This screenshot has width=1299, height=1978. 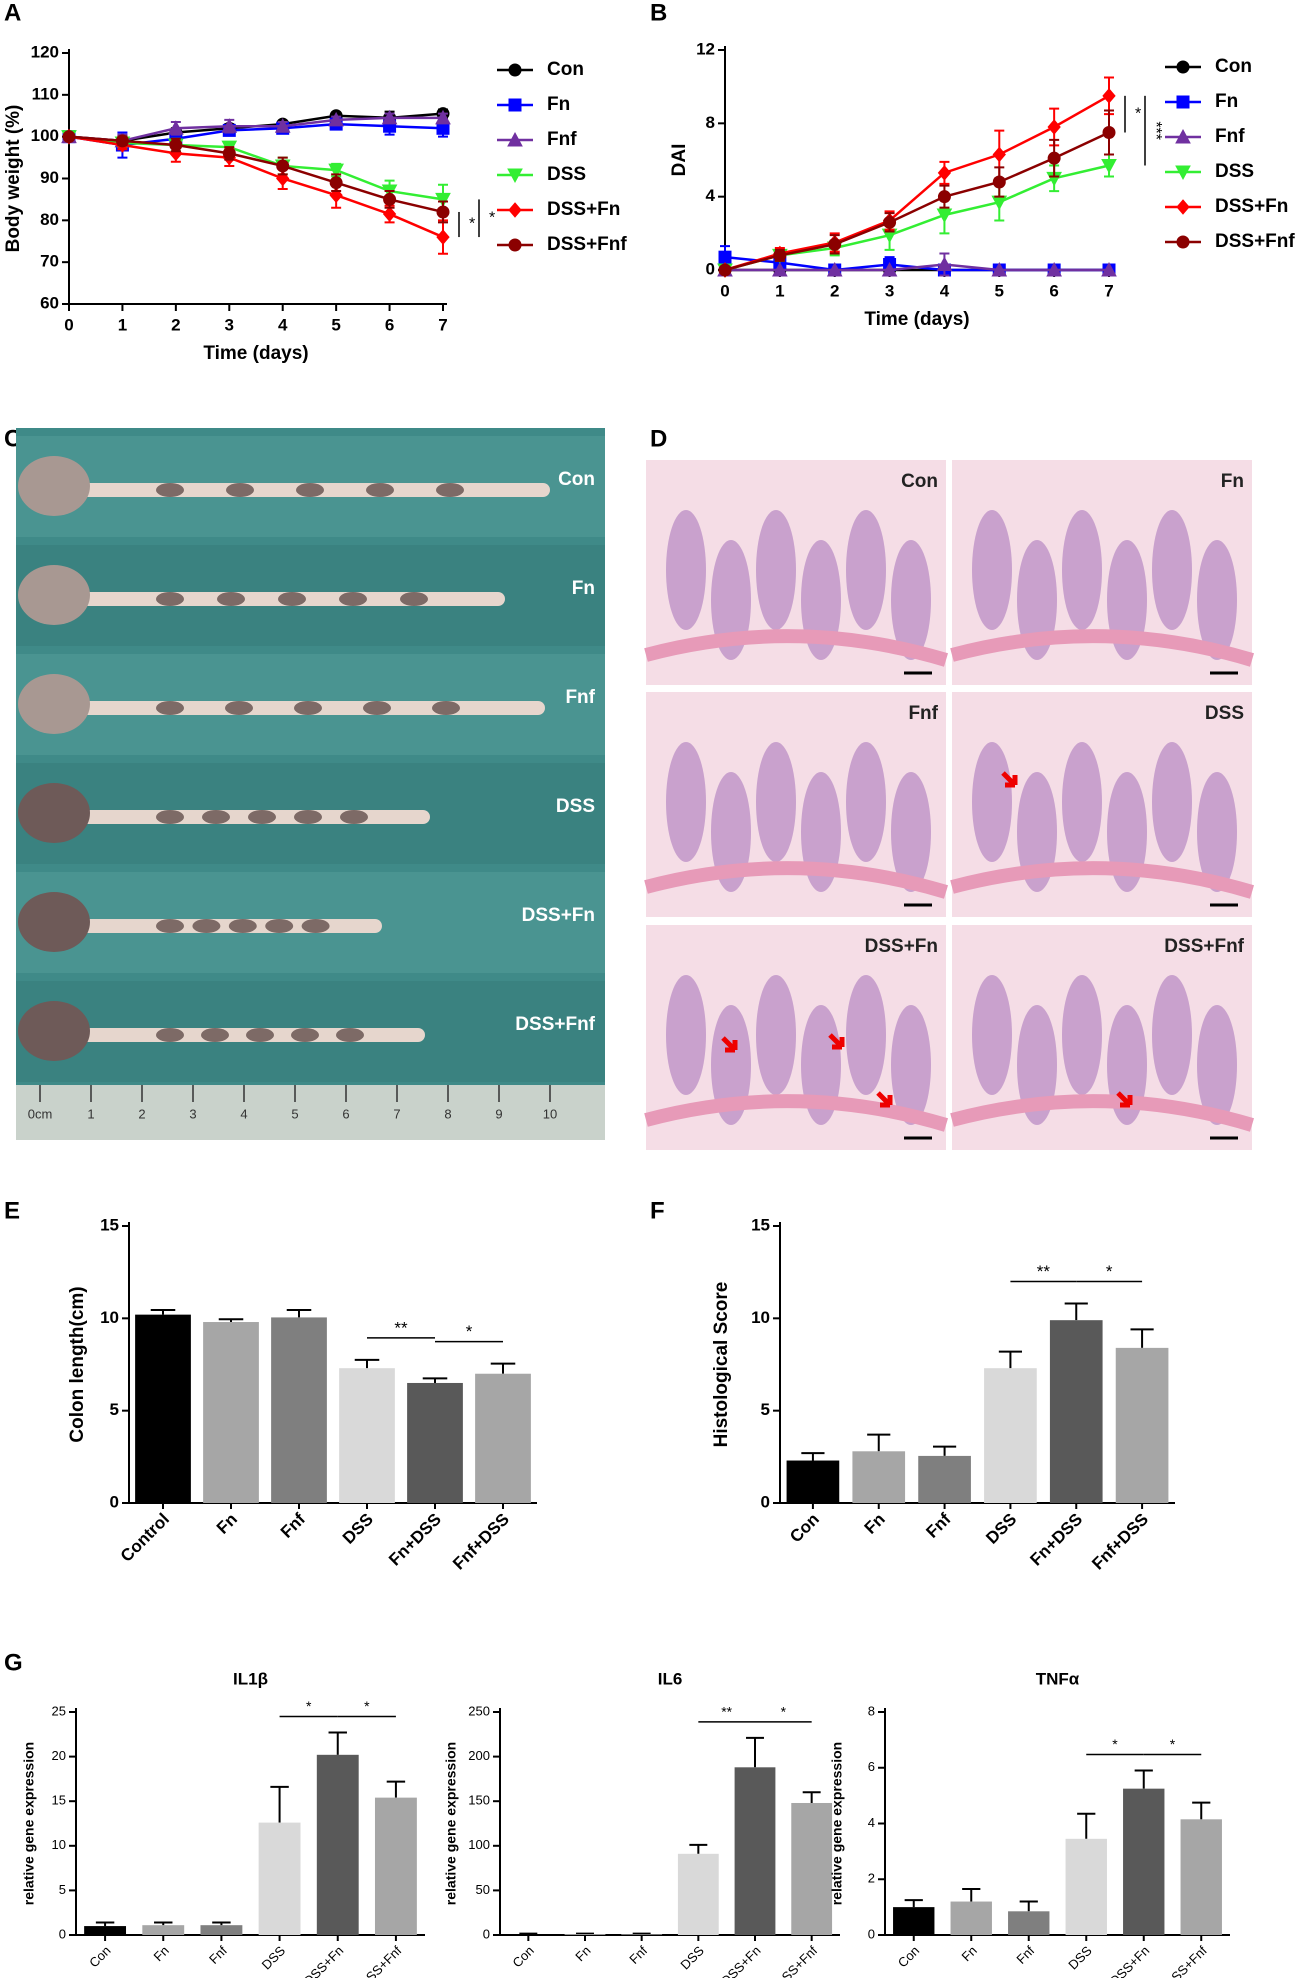 I want to click on y-tick-label: 80, so click(x=49, y=219).